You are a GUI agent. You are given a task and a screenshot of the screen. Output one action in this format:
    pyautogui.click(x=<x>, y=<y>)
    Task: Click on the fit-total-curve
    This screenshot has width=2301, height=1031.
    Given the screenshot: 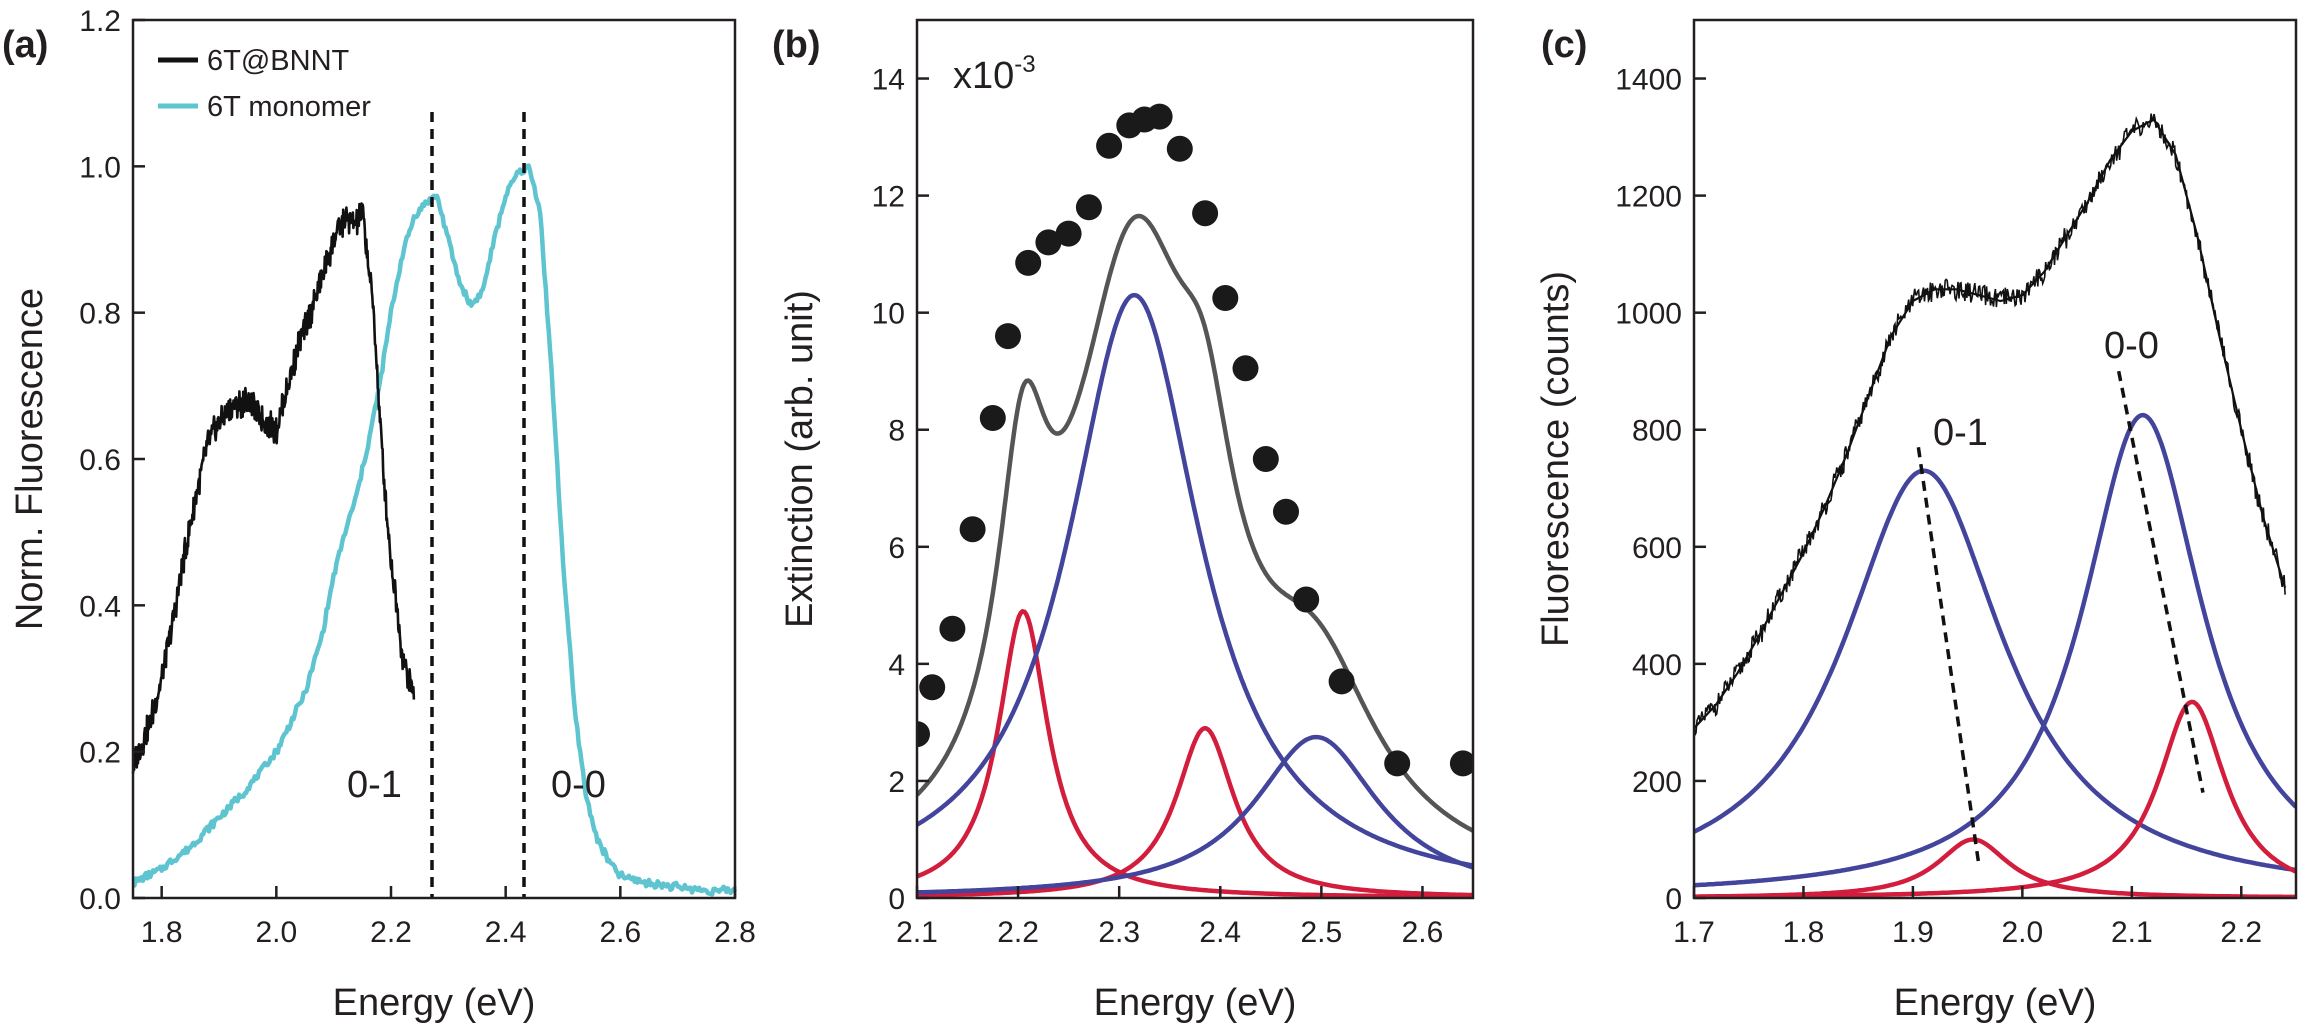 What is the action you would take?
    pyautogui.click(x=1195, y=523)
    